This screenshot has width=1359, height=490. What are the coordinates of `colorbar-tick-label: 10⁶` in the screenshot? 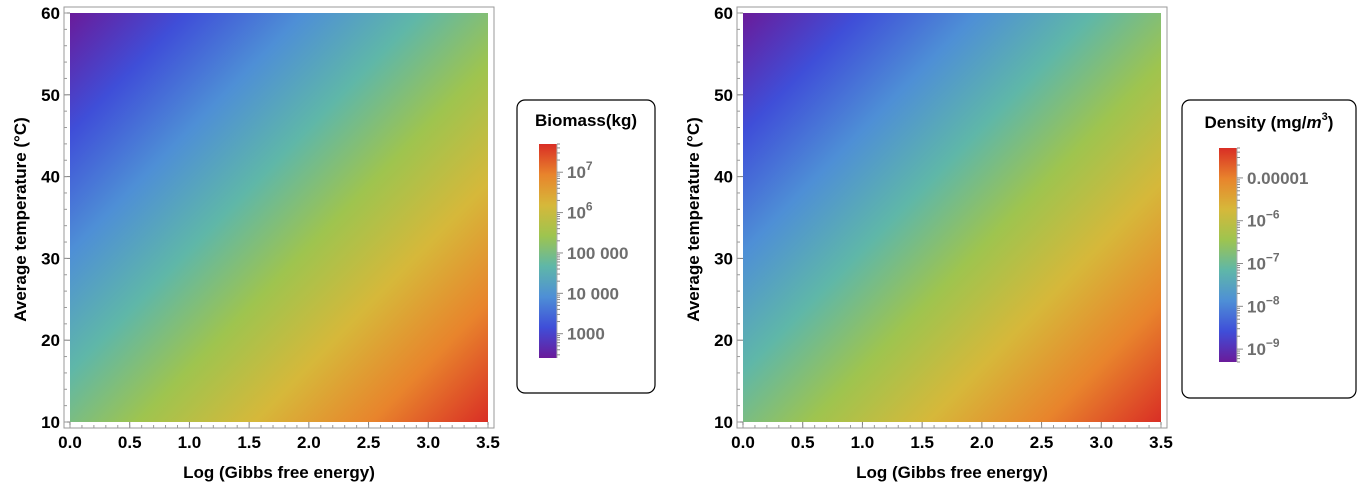 It's located at (580, 211).